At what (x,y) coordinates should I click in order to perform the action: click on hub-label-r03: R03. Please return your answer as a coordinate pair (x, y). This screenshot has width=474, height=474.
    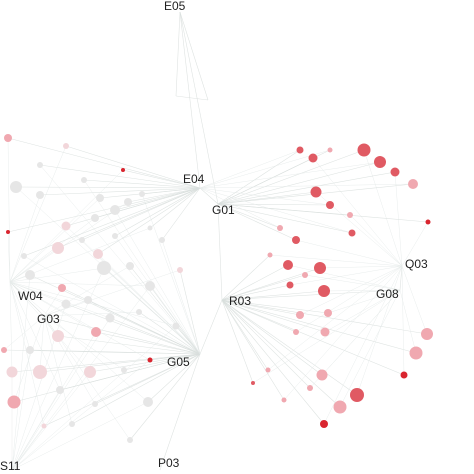
    Looking at the image, I should click on (240, 301).